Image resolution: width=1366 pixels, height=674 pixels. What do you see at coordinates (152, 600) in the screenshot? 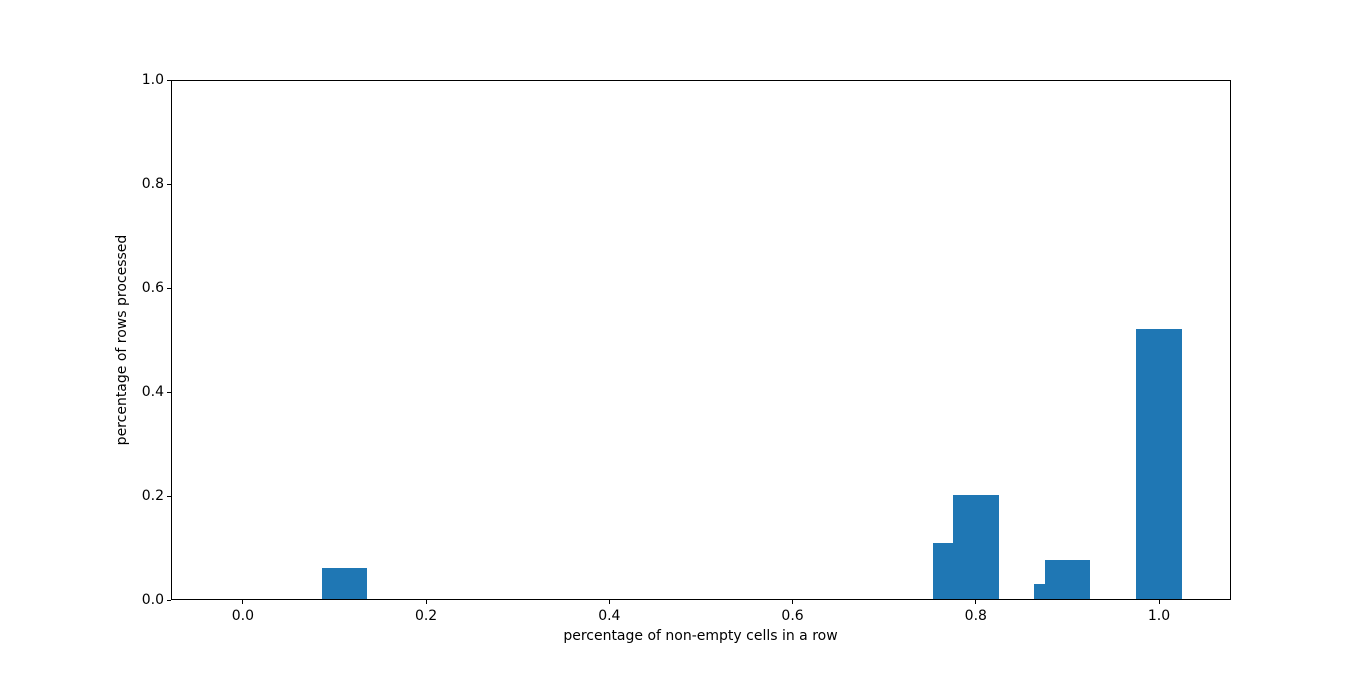
I see `y-tick-label: 0.0` at bounding box center [152, 600].